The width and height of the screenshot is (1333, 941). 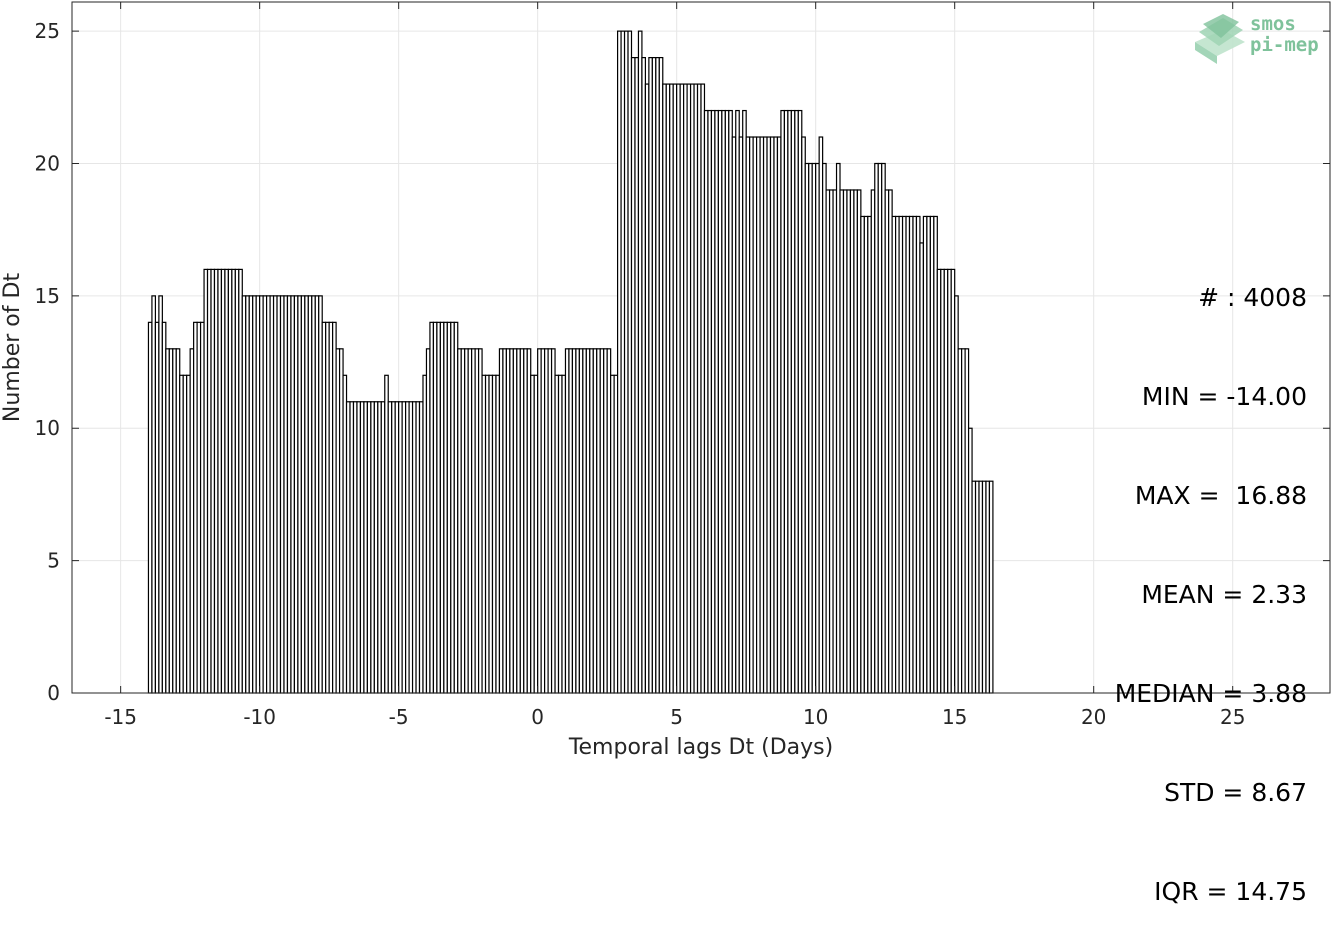 What do you see at coordinates (676, 717) in the screenshot?
I see `x-tick-label: 5` at bounding box center [676, 717].